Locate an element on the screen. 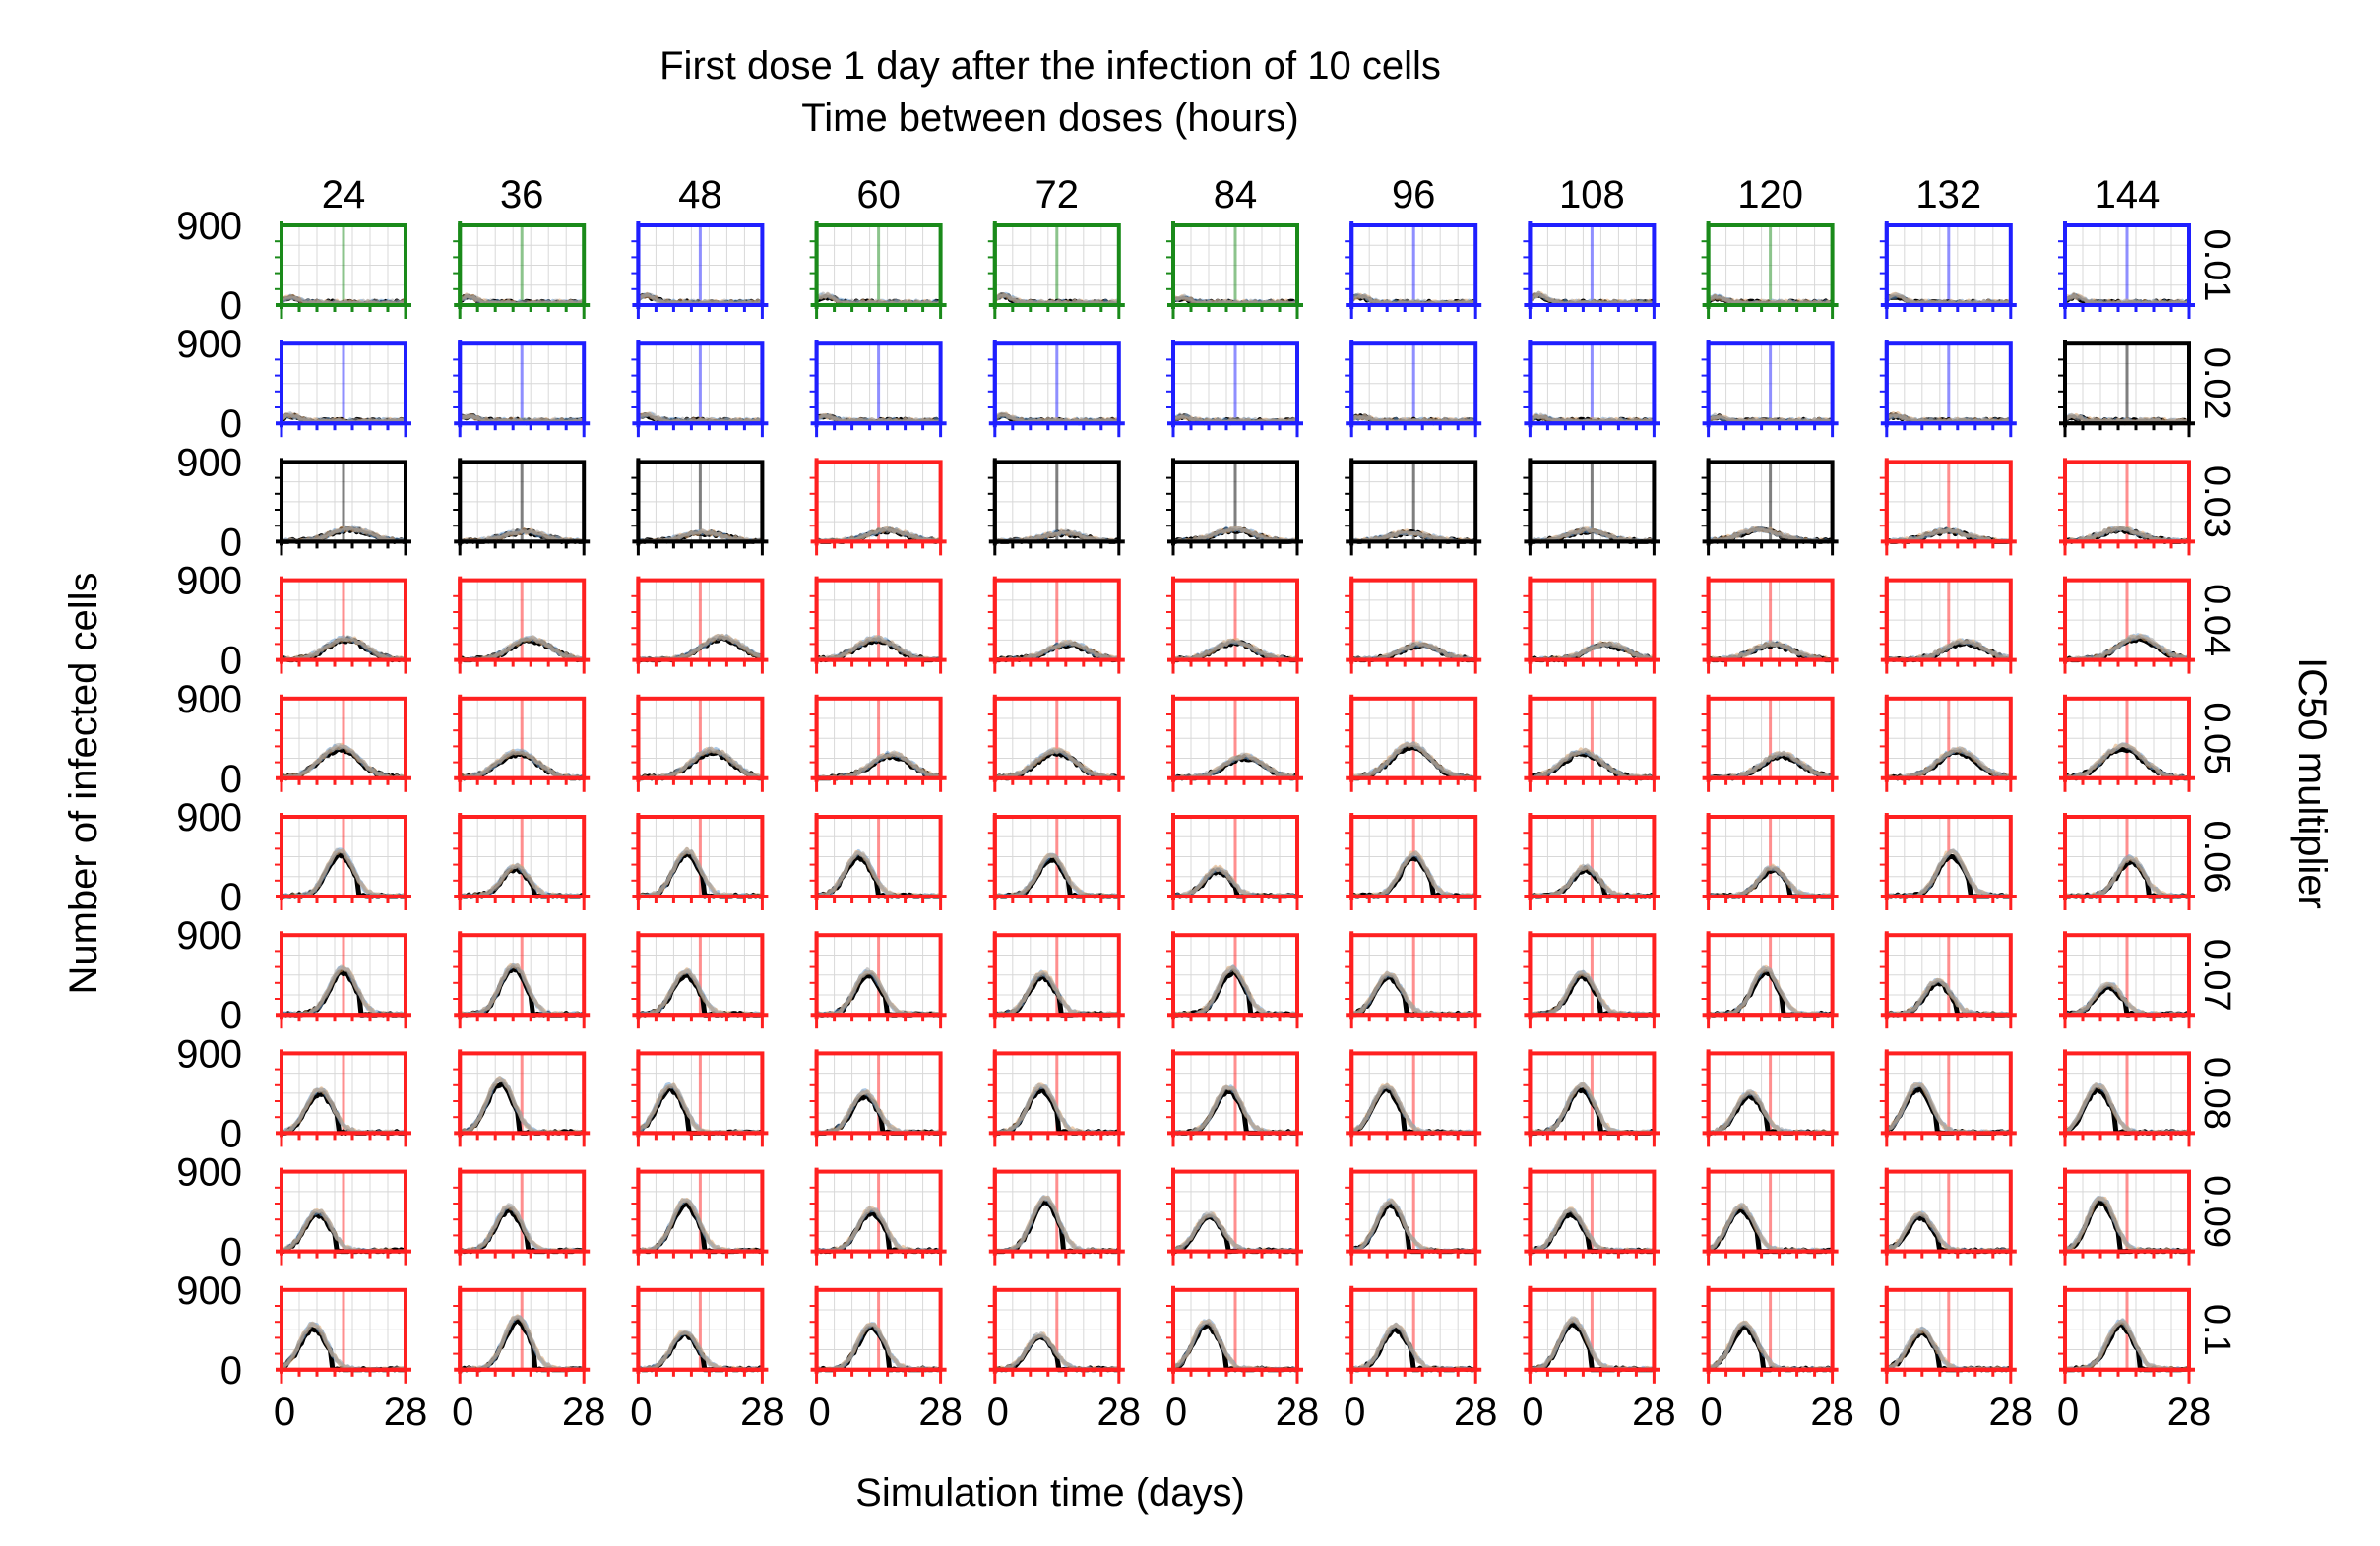  column-header: 108 is located at coordinates (1592, 194).